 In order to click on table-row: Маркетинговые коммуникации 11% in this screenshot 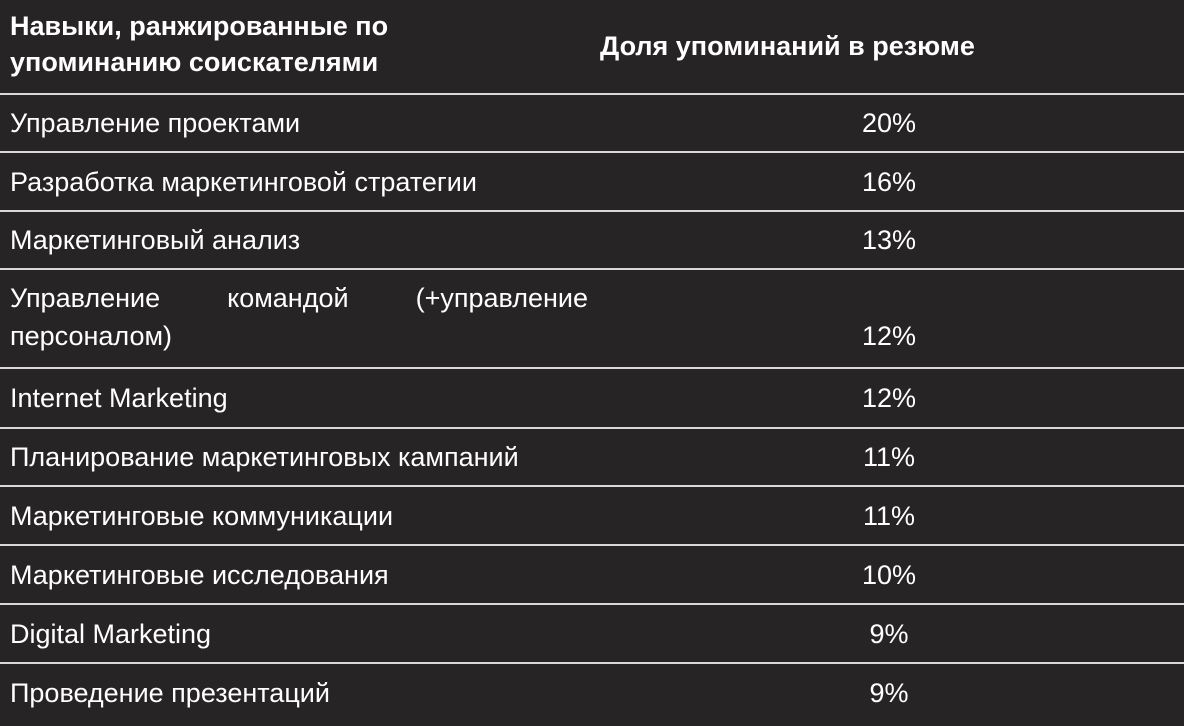, I will do `click(592, 516)`.